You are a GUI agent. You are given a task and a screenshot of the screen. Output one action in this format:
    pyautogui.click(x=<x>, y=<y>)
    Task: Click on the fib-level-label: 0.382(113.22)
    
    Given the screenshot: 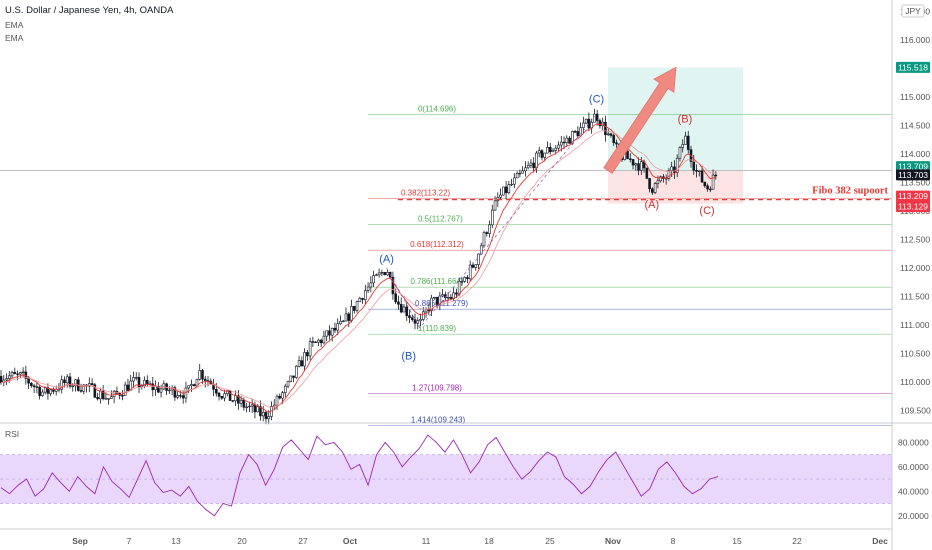 What is the action you would take?
    pyautogui.click(x=426, y=192)
    